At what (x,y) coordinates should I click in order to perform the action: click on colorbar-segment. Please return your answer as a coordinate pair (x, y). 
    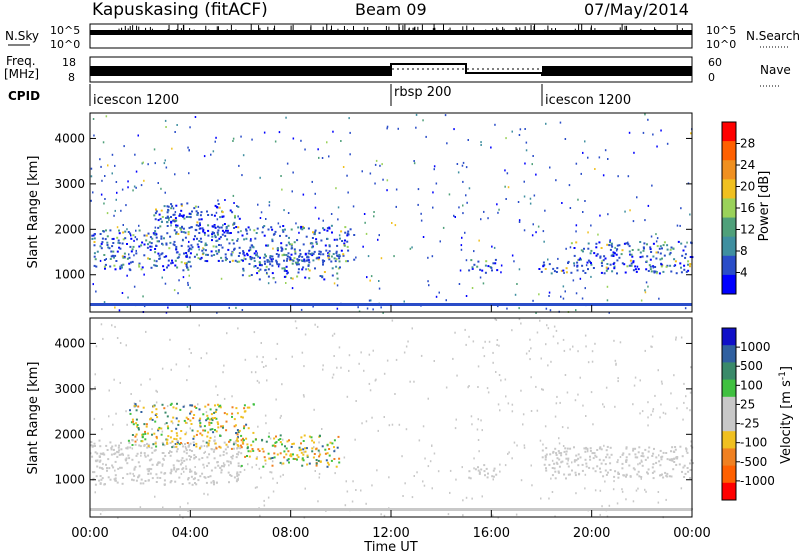
    Looking at the image, I should click on (729, 227).